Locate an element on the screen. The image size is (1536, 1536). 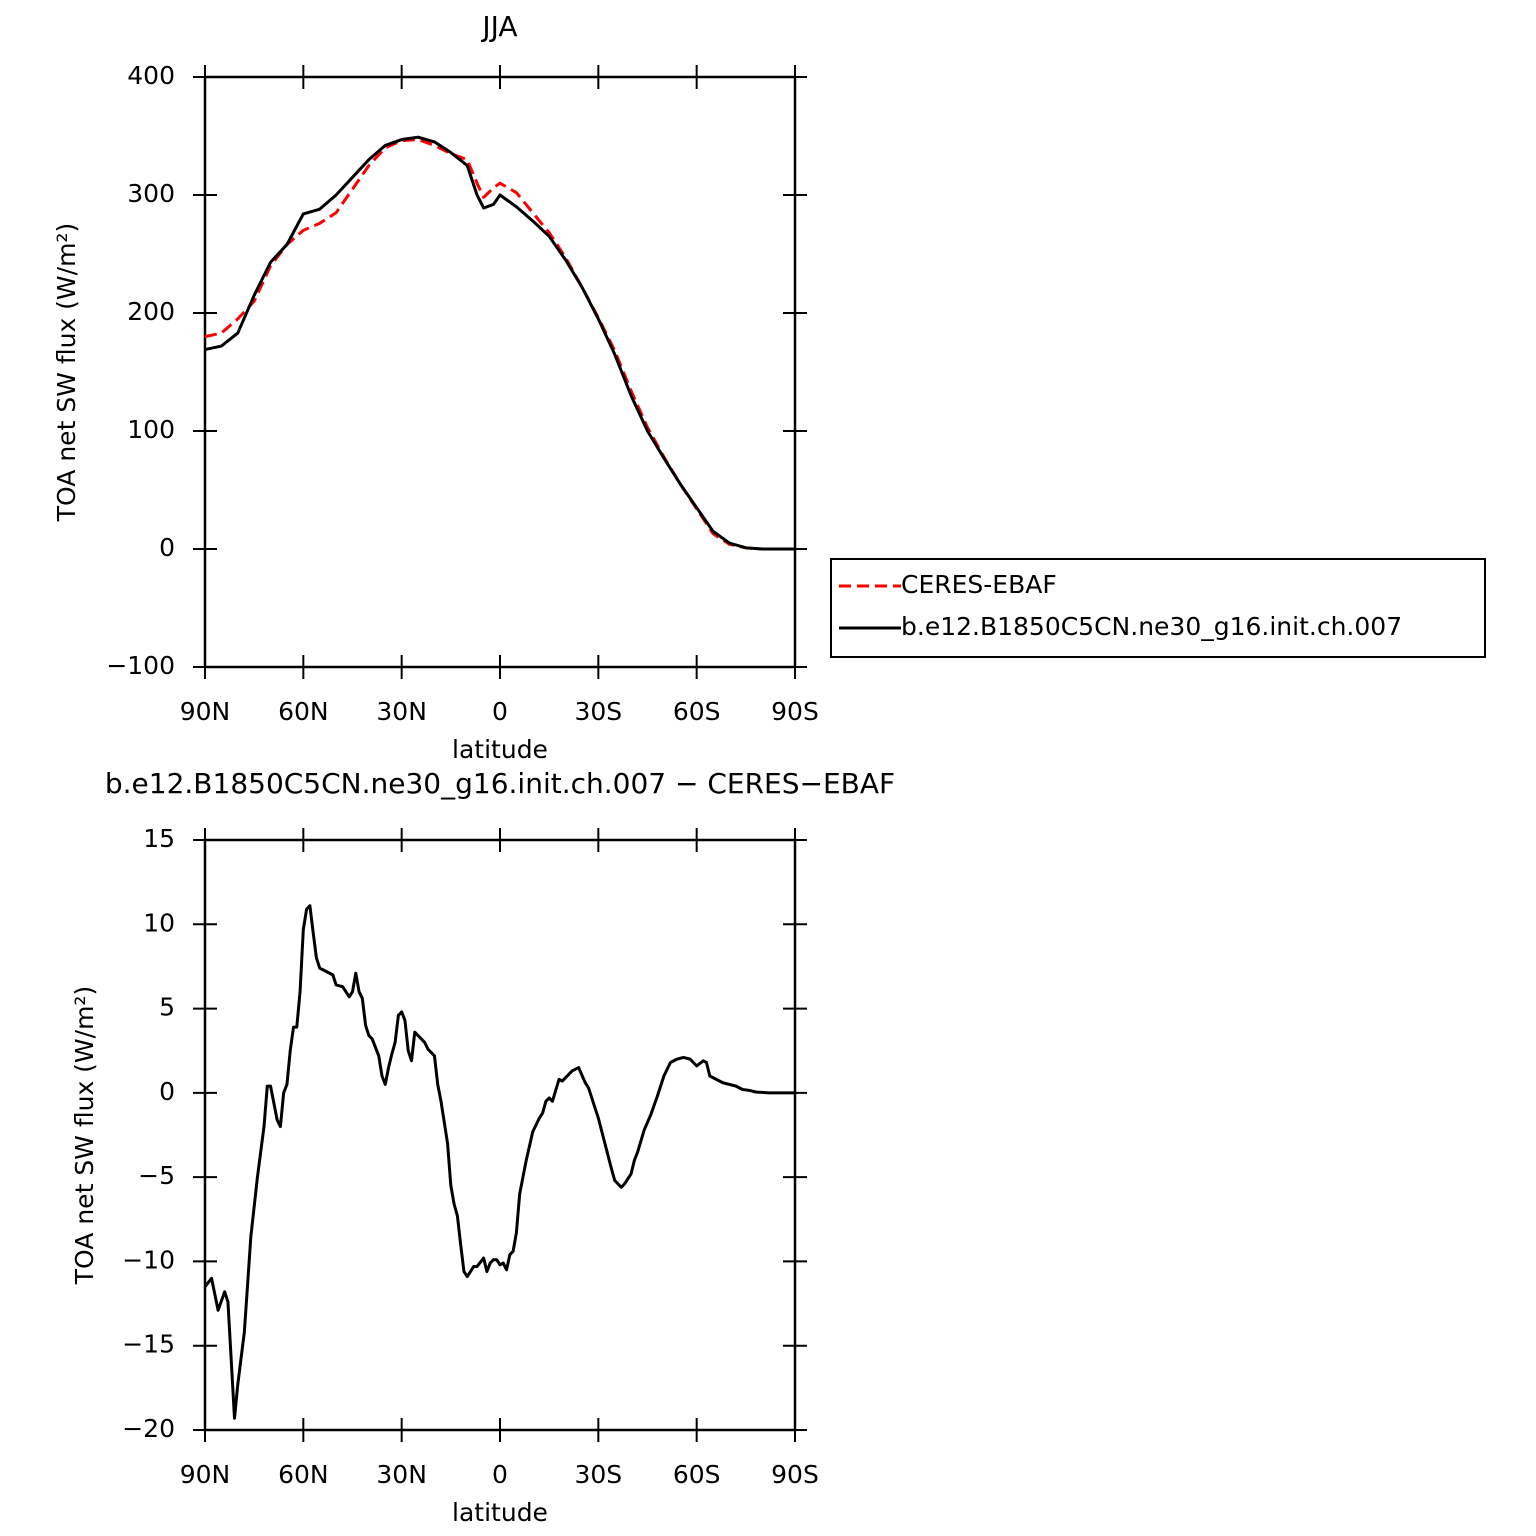
y-tick-label: −5 is located at coordinates (156, 1175).